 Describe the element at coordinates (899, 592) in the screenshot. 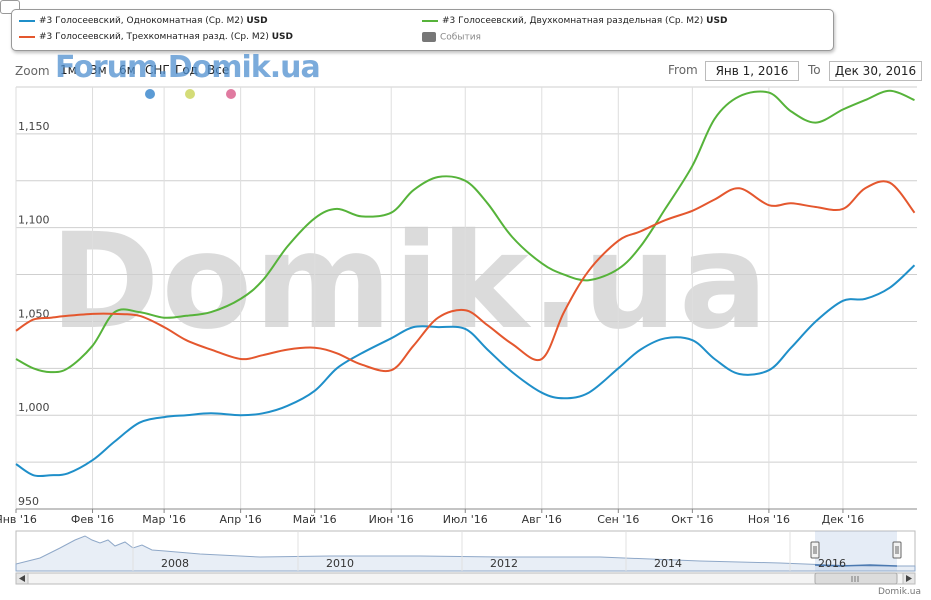

I see `credit-label: Domik.ua` at that location.